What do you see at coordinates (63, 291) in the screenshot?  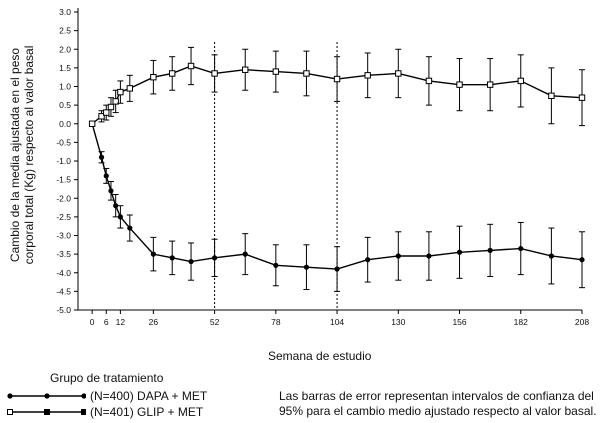 I see `y-tick-label: -4.5` at bounding box center [63, 291].